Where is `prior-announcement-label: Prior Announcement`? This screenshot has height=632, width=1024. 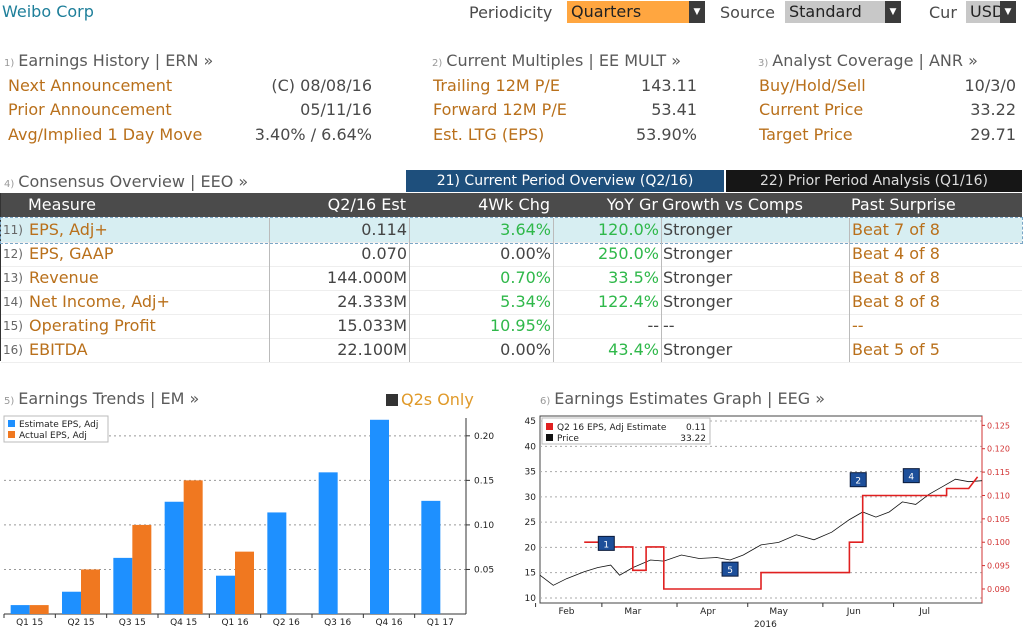 prior-announcement-label: Prior Announcement is located at coordinates (90, 109).